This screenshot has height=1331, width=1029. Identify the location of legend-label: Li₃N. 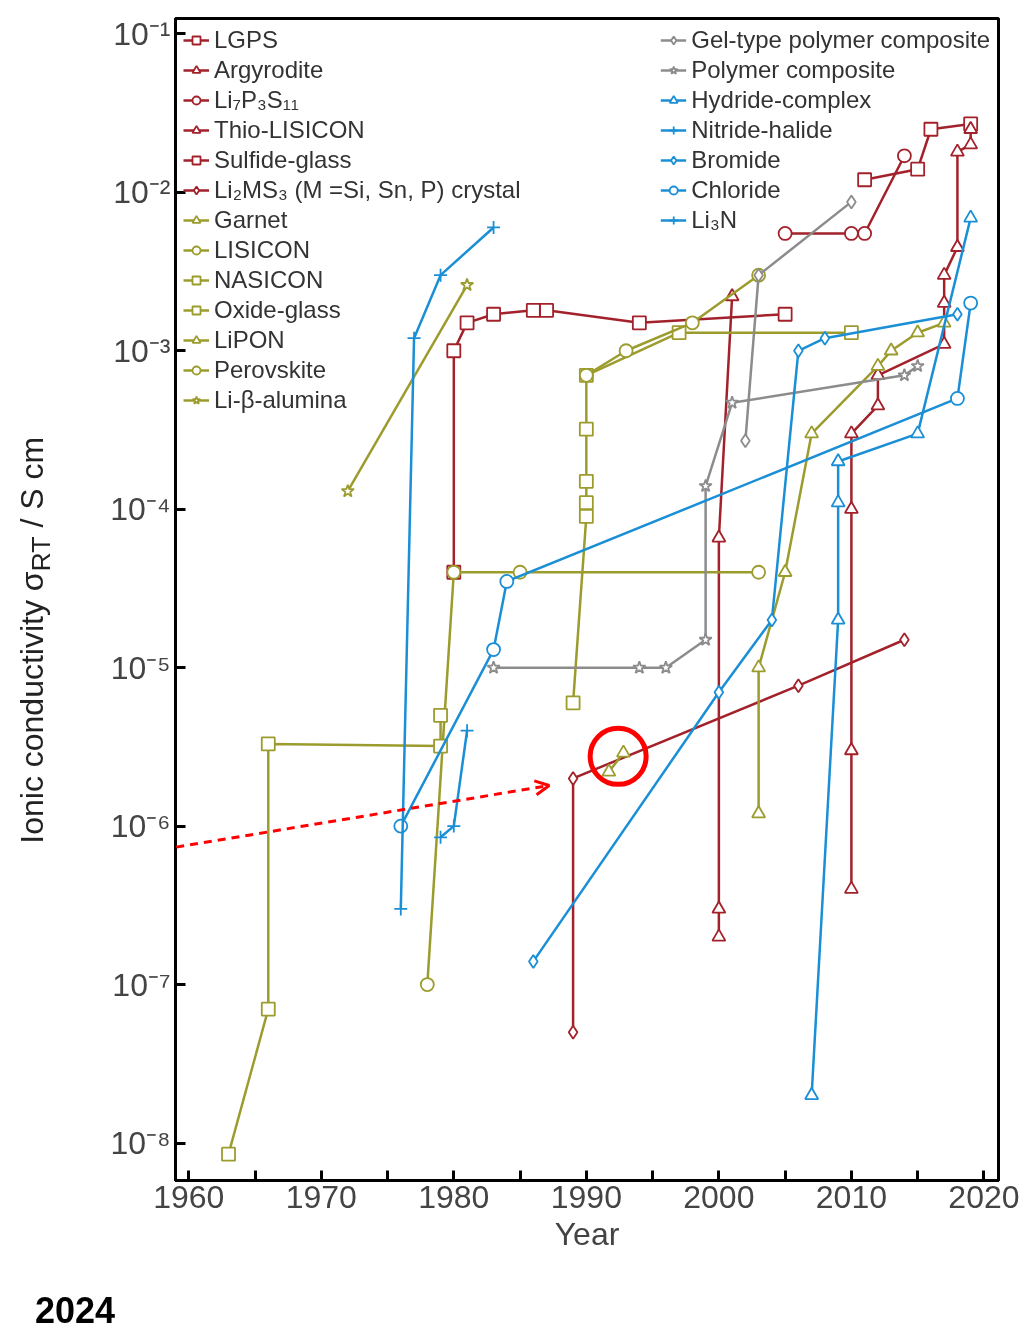
(714, 220).